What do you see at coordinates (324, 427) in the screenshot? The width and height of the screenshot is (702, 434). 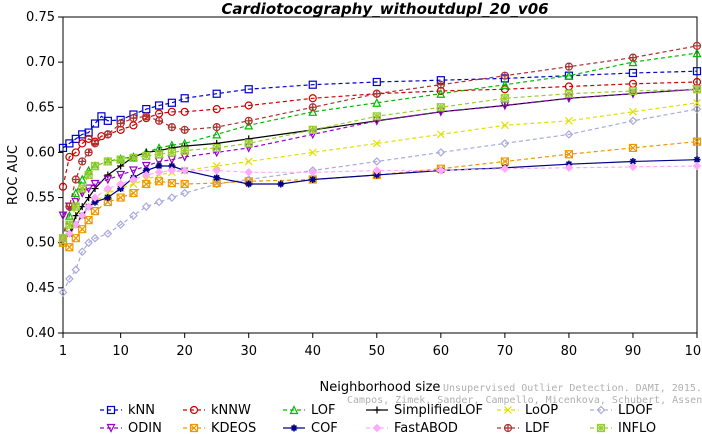 I see `legend-label: COF` at bounding box center [324, 427].